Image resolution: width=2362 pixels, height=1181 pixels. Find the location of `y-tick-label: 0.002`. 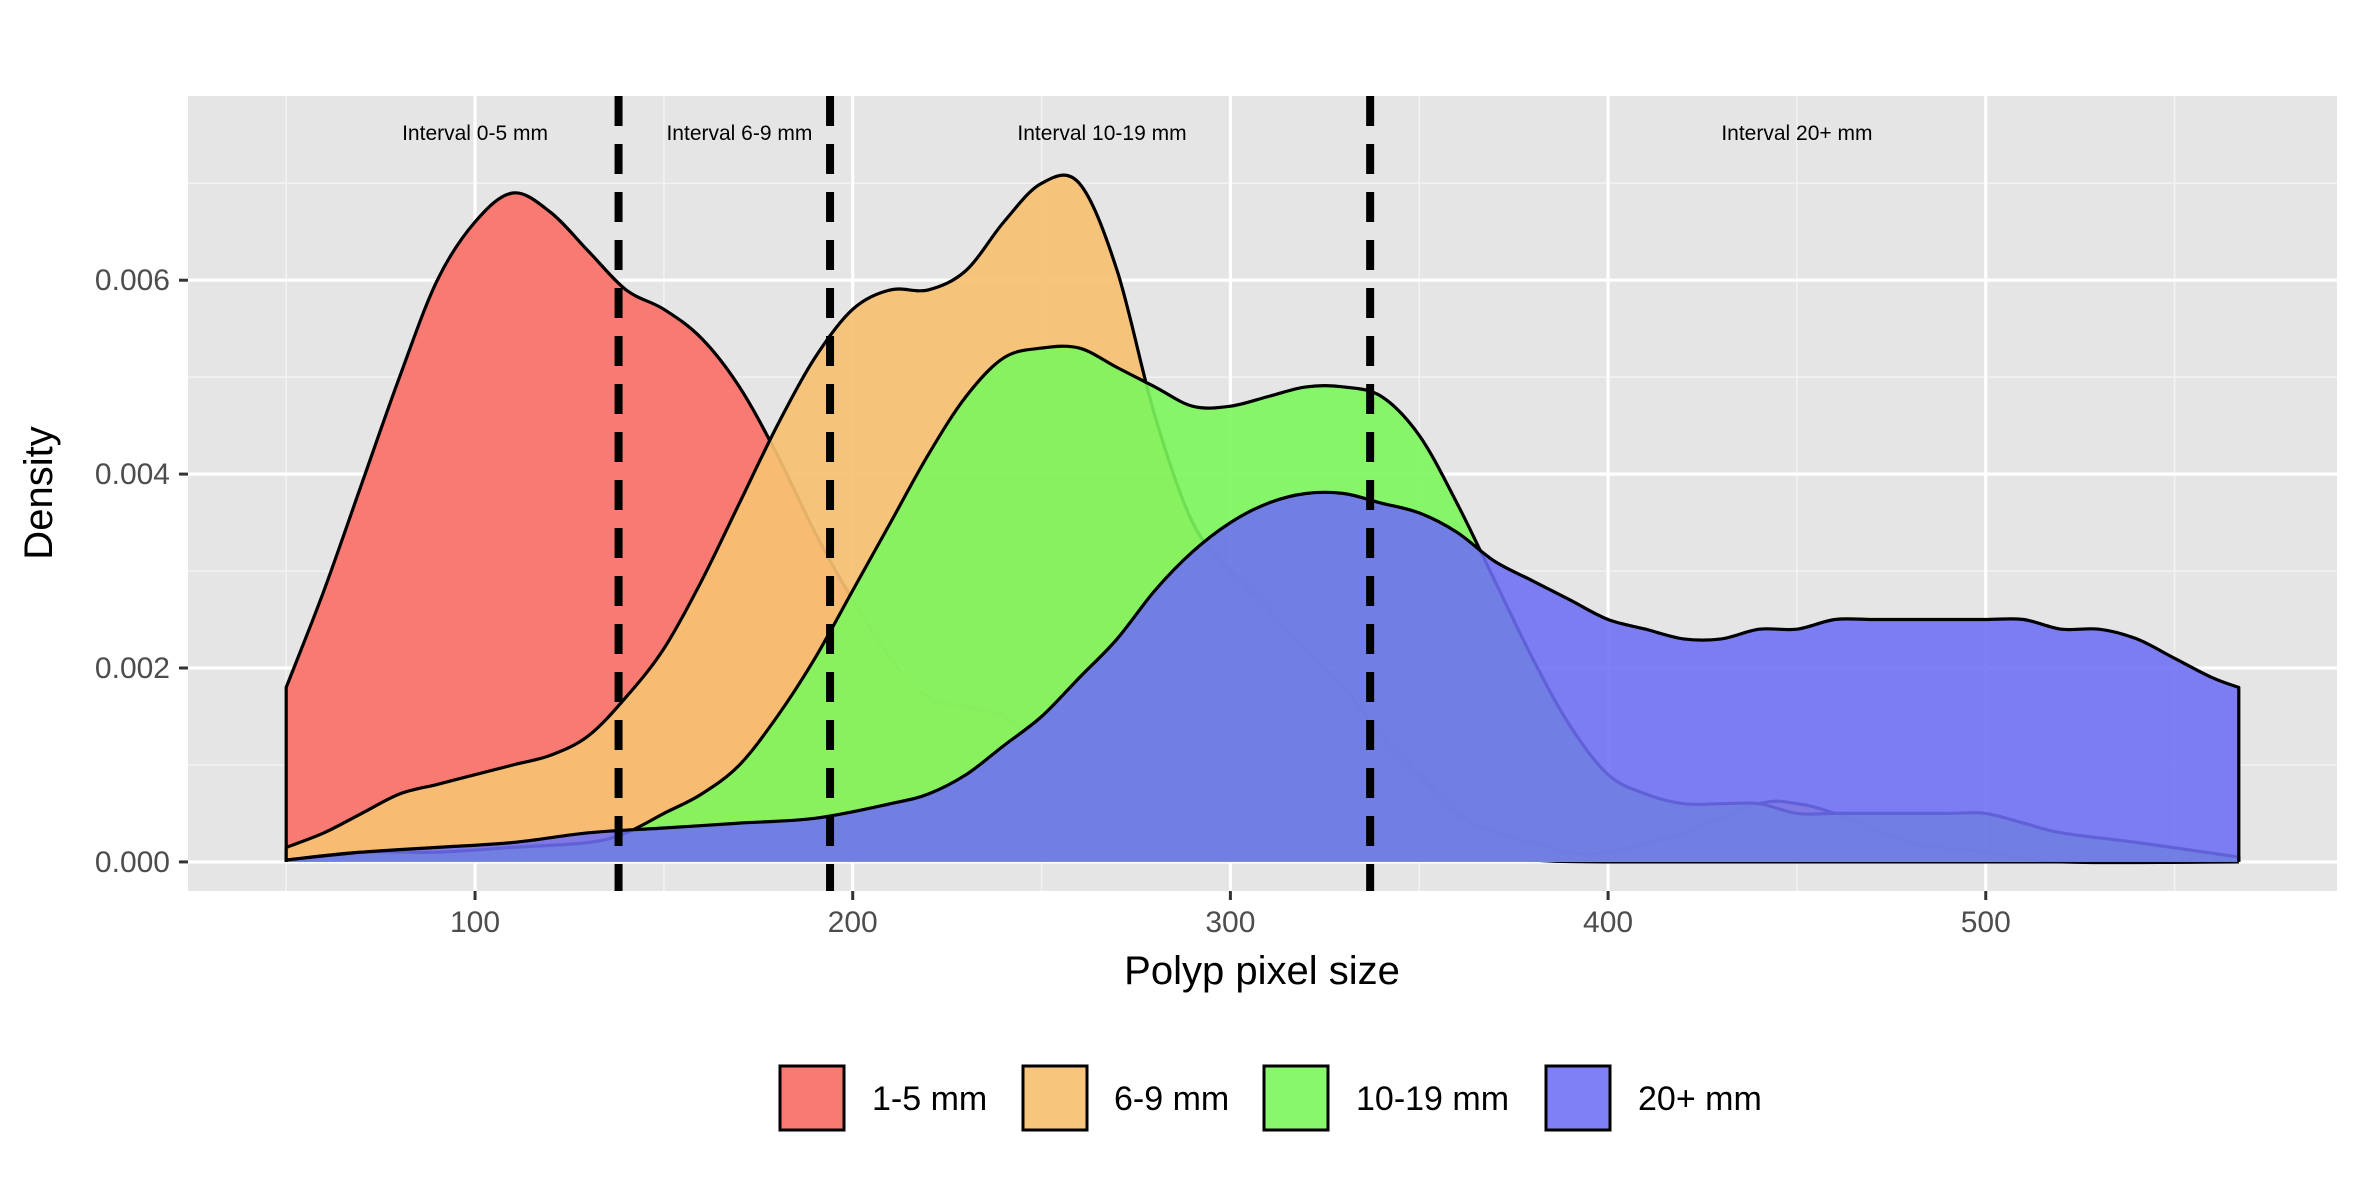

y-tick-label: 0.002 is located at coordinates (132, 668).